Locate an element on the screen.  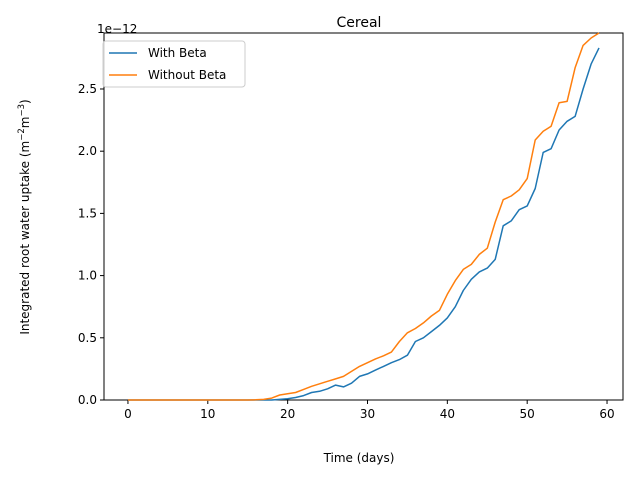
y-axis-label-sup1: −2 is located at coordinates (22, 134).